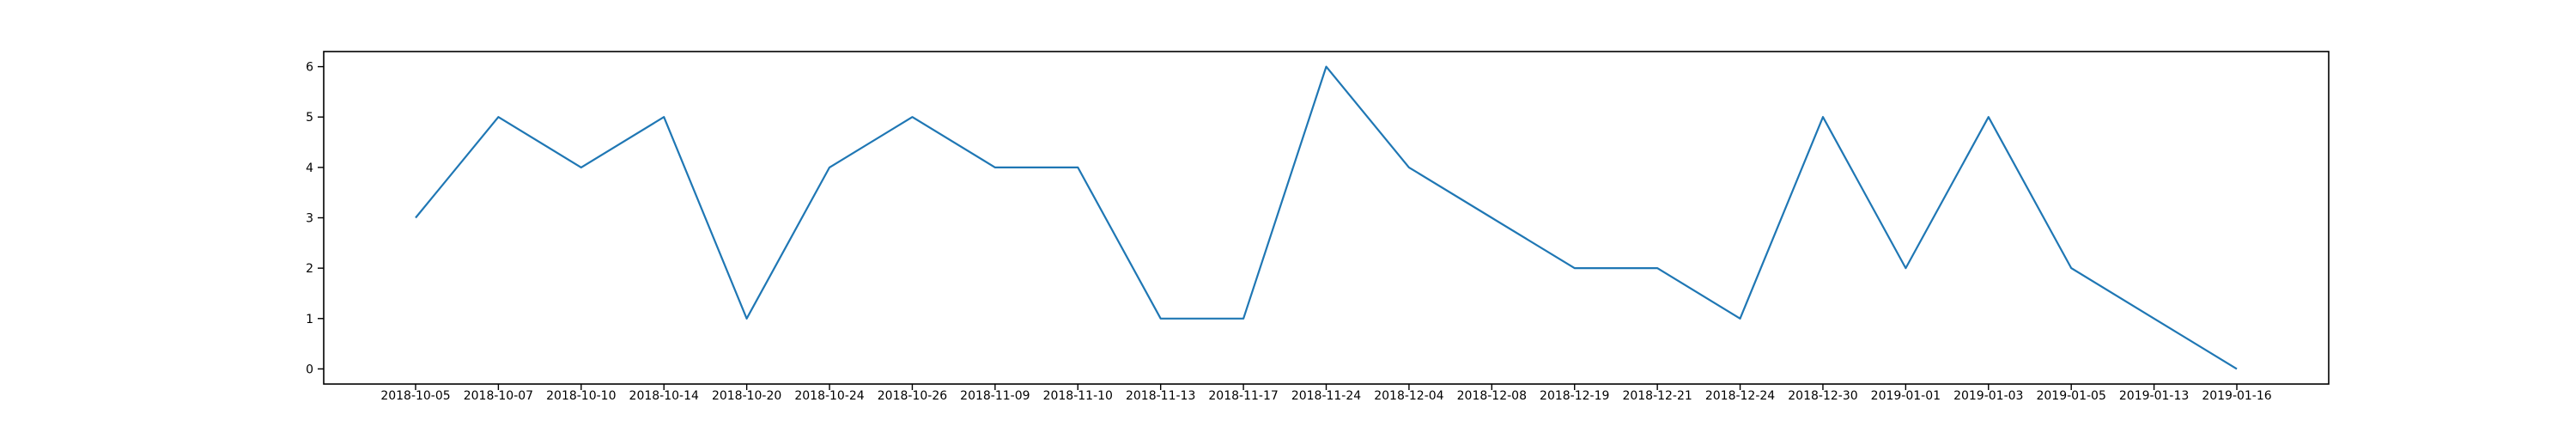 The height and width of the screenshot is (433, 2576). I want to click on x-tick-label: 2018-11-24, so click(1326, 396).